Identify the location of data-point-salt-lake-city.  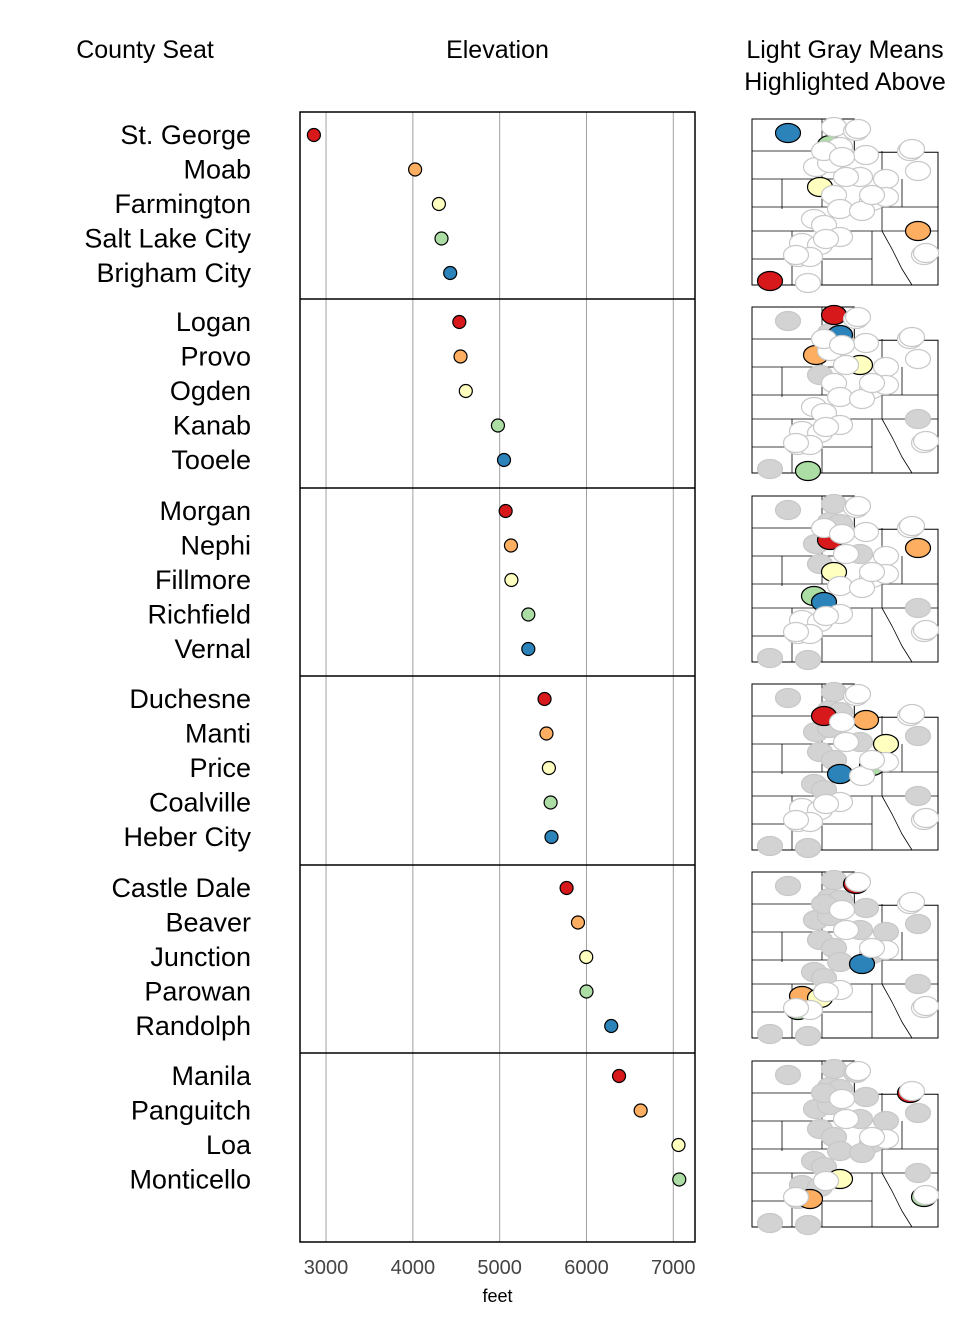
(441, 238).